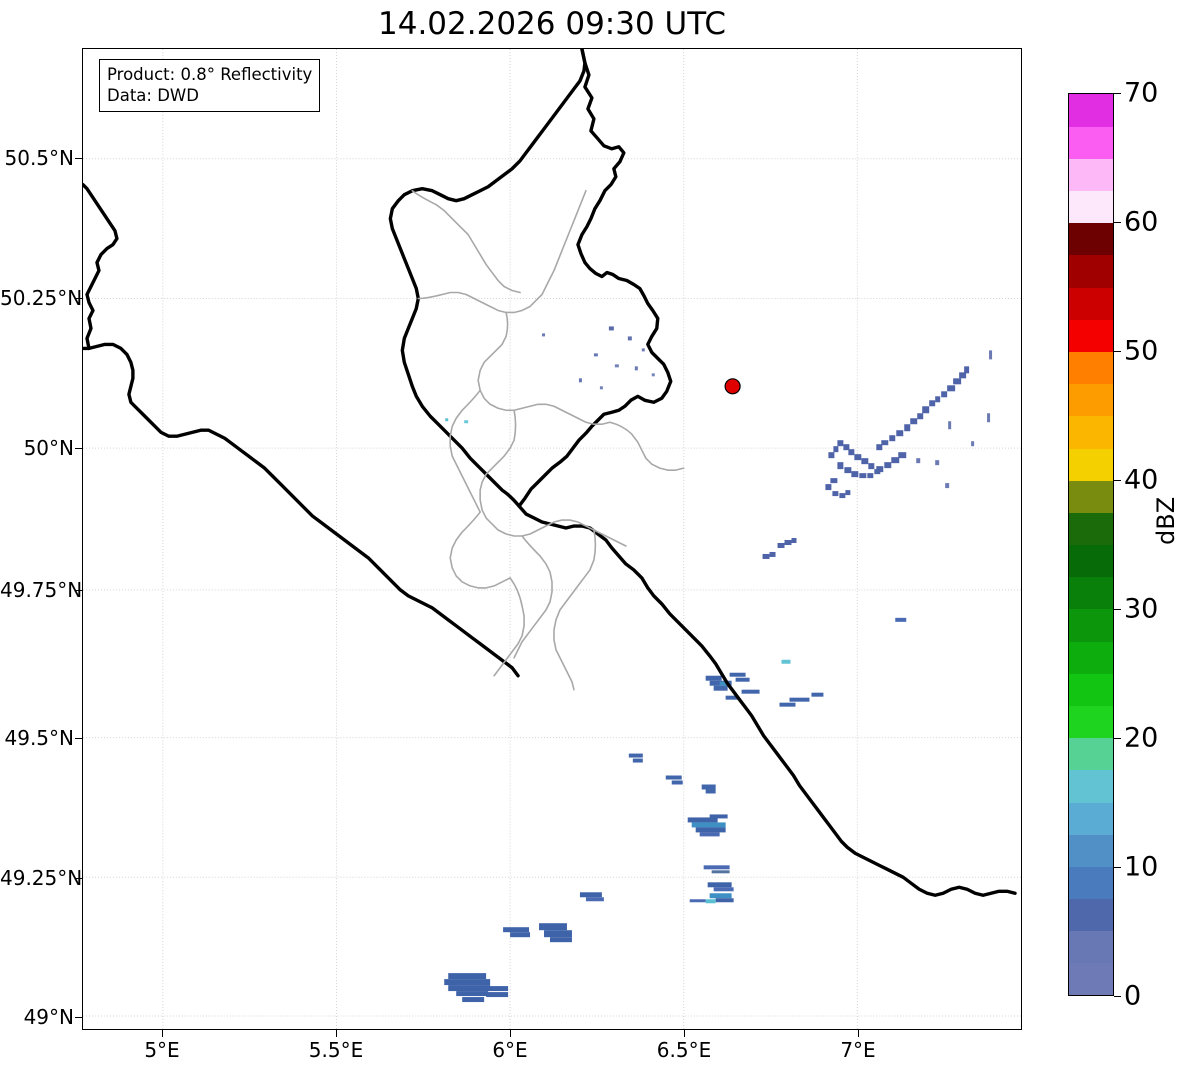 This screenshot has height=1081, width=1202. I want to click on colorbar-tick-label: 70, so click(1141, 93).